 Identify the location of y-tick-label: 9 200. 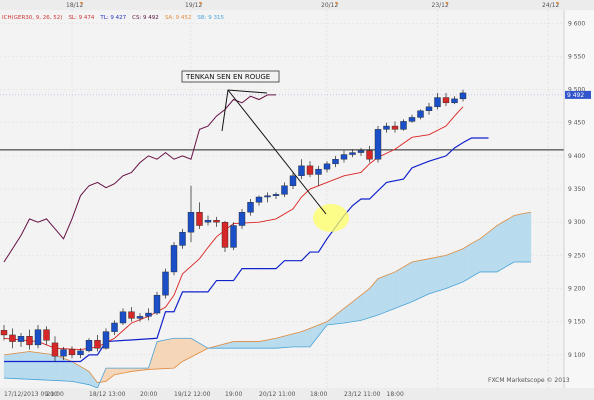
(576, 289).